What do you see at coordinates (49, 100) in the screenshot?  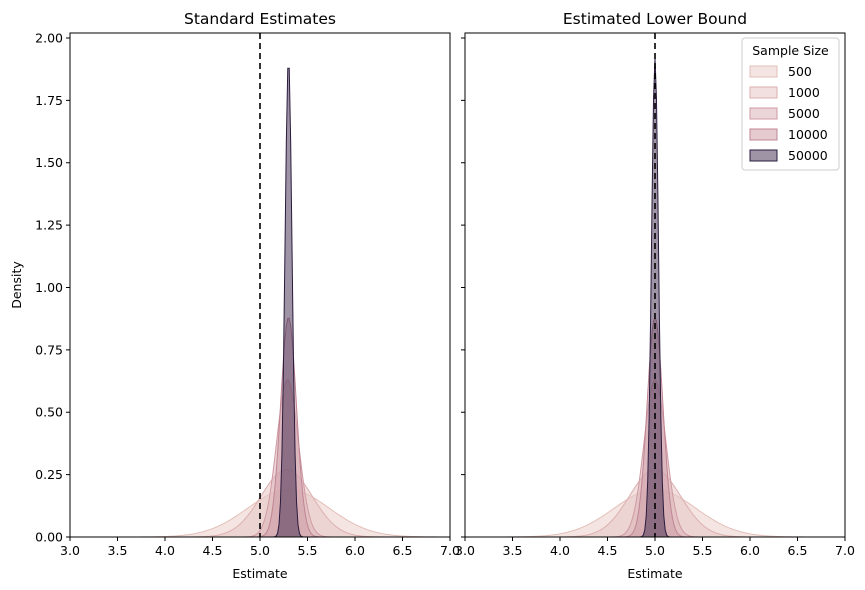 I see `y-tick-label: 1.75` at bounding box center [49, 100].